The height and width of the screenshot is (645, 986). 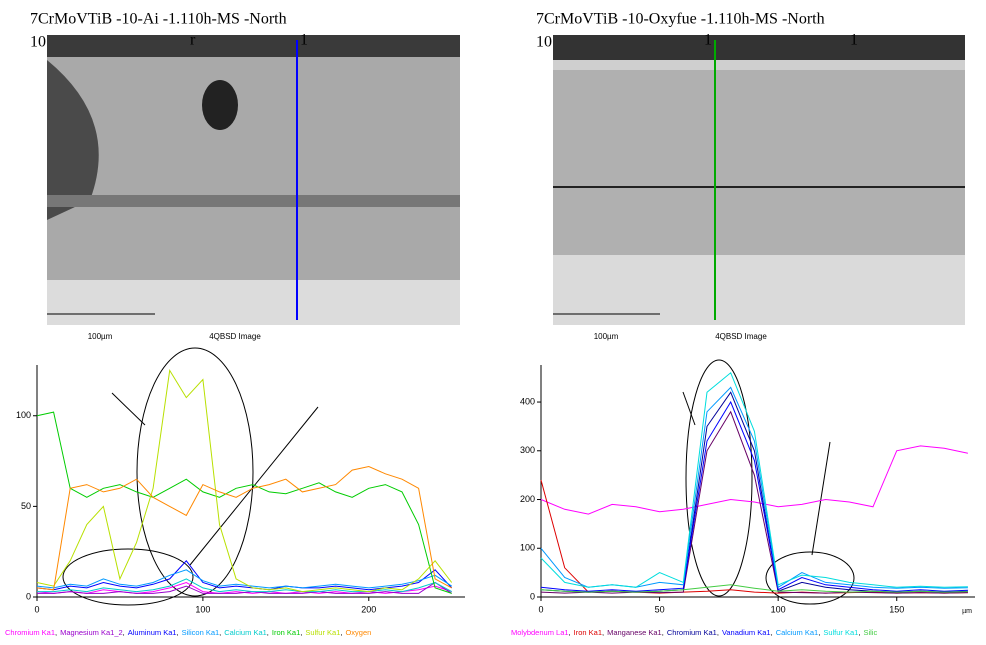 I want to click on legend-entry: Aluminum Ka1, so click(x=152, y=632).